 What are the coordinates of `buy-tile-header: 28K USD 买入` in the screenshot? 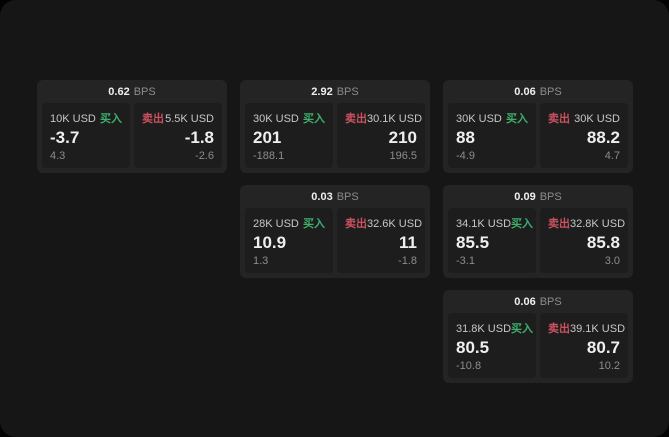 It's located at (289, 223).